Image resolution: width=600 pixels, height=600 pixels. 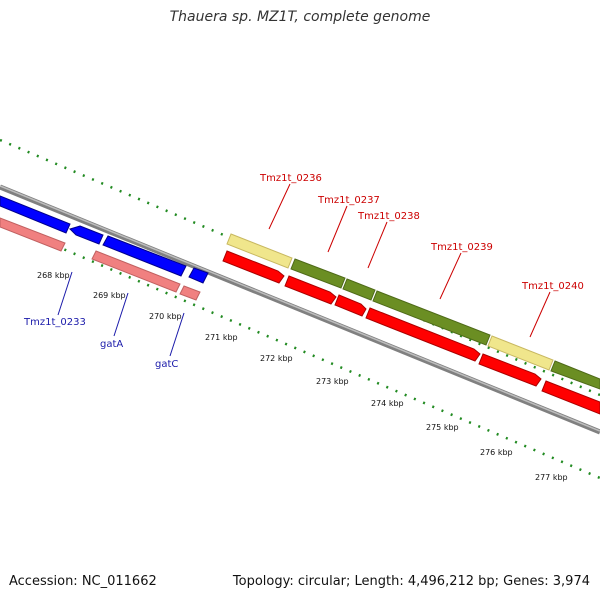 What do you see at coordinates (83, 581) in the screenshot?
I see `accession-info: Accession: NC_011662` at bounding box center [83, 581].